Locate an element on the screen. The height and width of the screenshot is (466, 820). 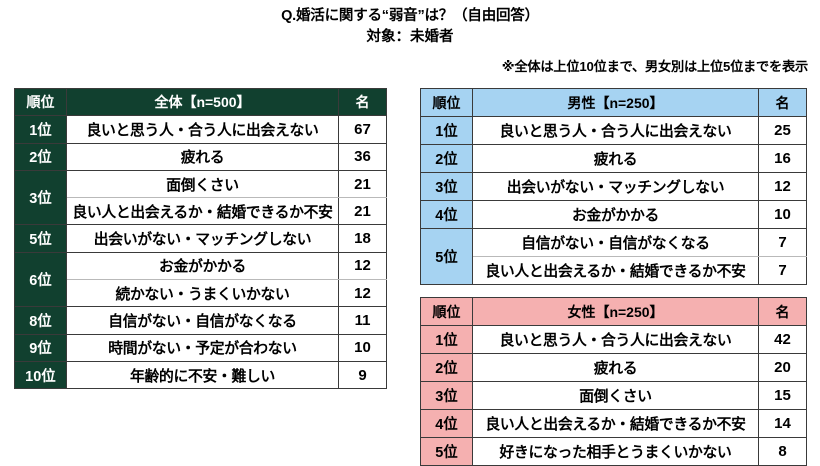
rank-cell: 10位 is located at coordinates (40, 375).